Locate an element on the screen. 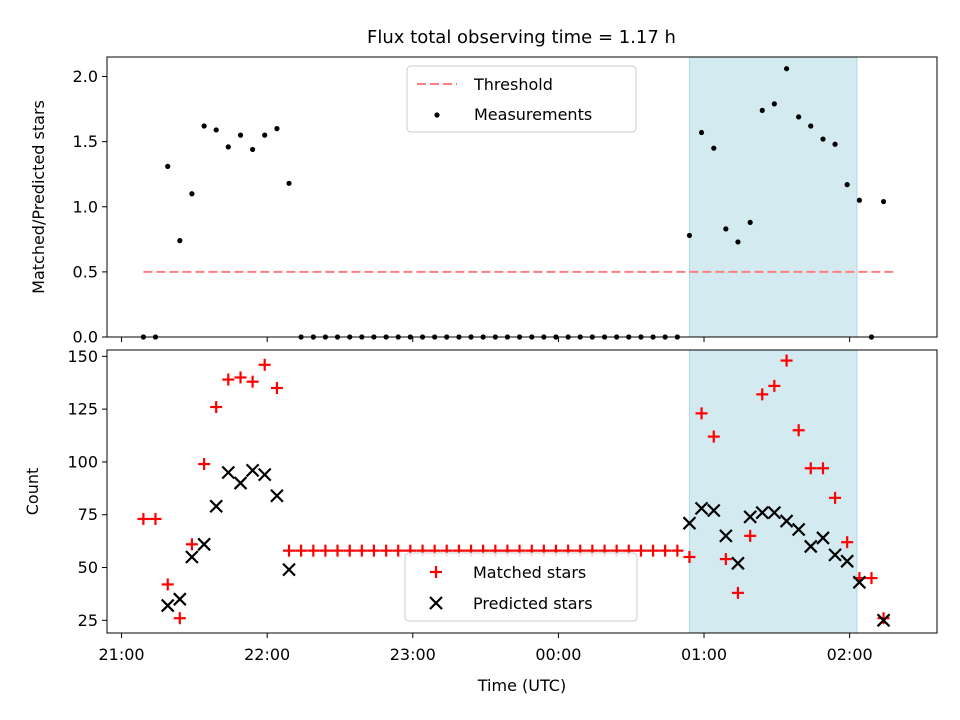 This screenshot has width=960, height=720. legend-predicted-swatch is located at coordinates (436, 603).